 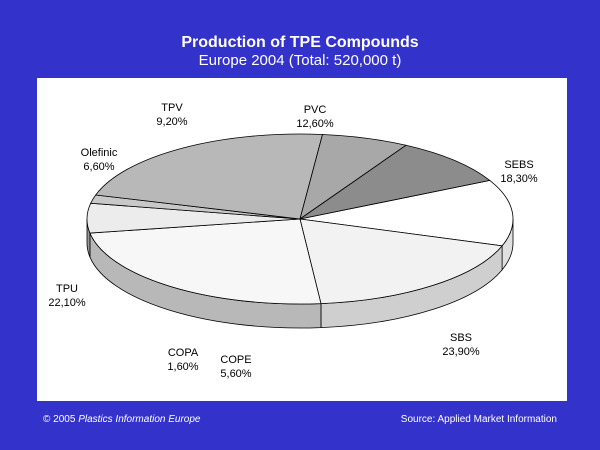 What do you see at coordinates (98, 167) in the screenshot?
I see `slice-value-olefinic: 6,60%` at bounding box center [98, 167].